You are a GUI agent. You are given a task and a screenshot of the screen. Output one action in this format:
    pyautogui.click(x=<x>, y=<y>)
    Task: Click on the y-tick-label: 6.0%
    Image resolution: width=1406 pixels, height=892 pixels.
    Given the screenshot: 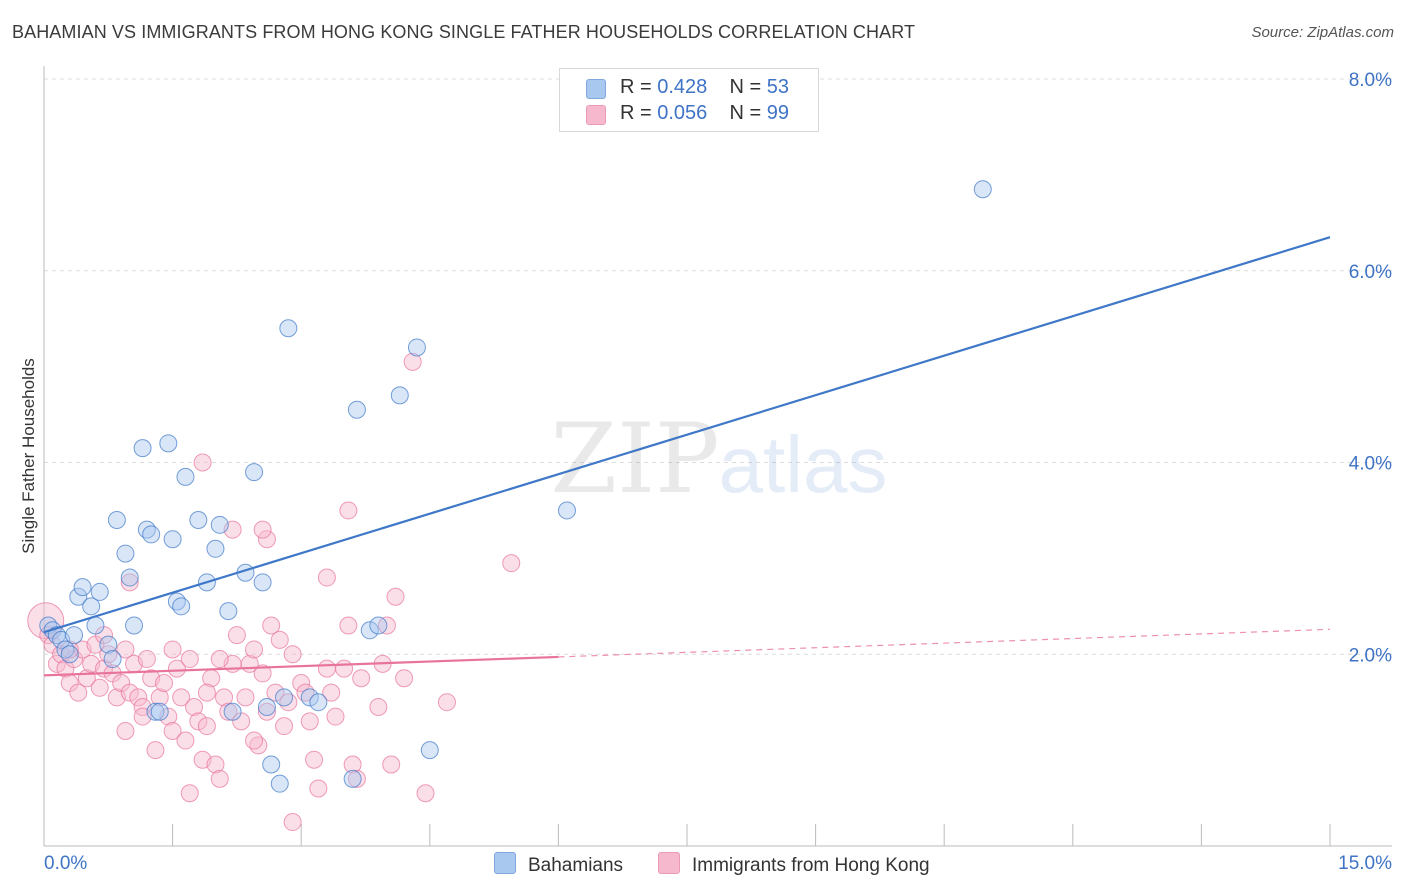 What is the action you would take?
    pyautogui.click(x=1370, y=272)
    